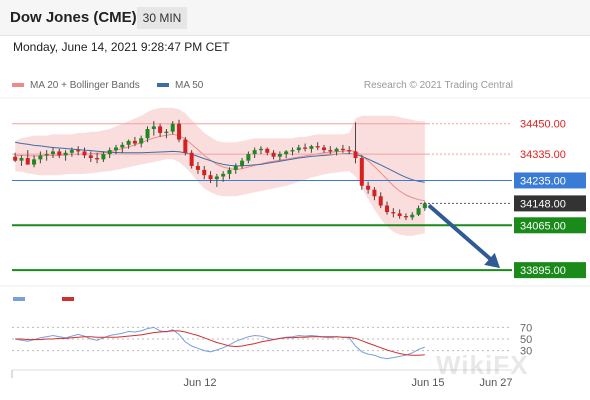 This screenshot has height=400, width=590. Describe the element at coordinates (19, 299) in the screenshot. I see `rsi-legend-swatch` at that location.